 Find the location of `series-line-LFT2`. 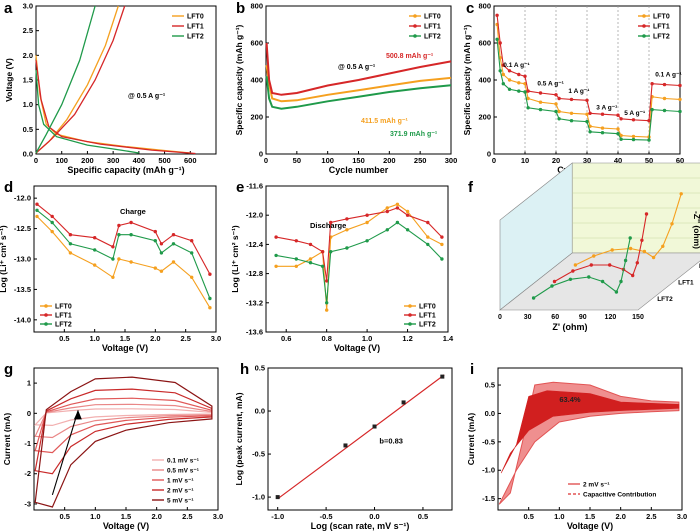

series-line-LFT2 is located at coordinates (123, 254).